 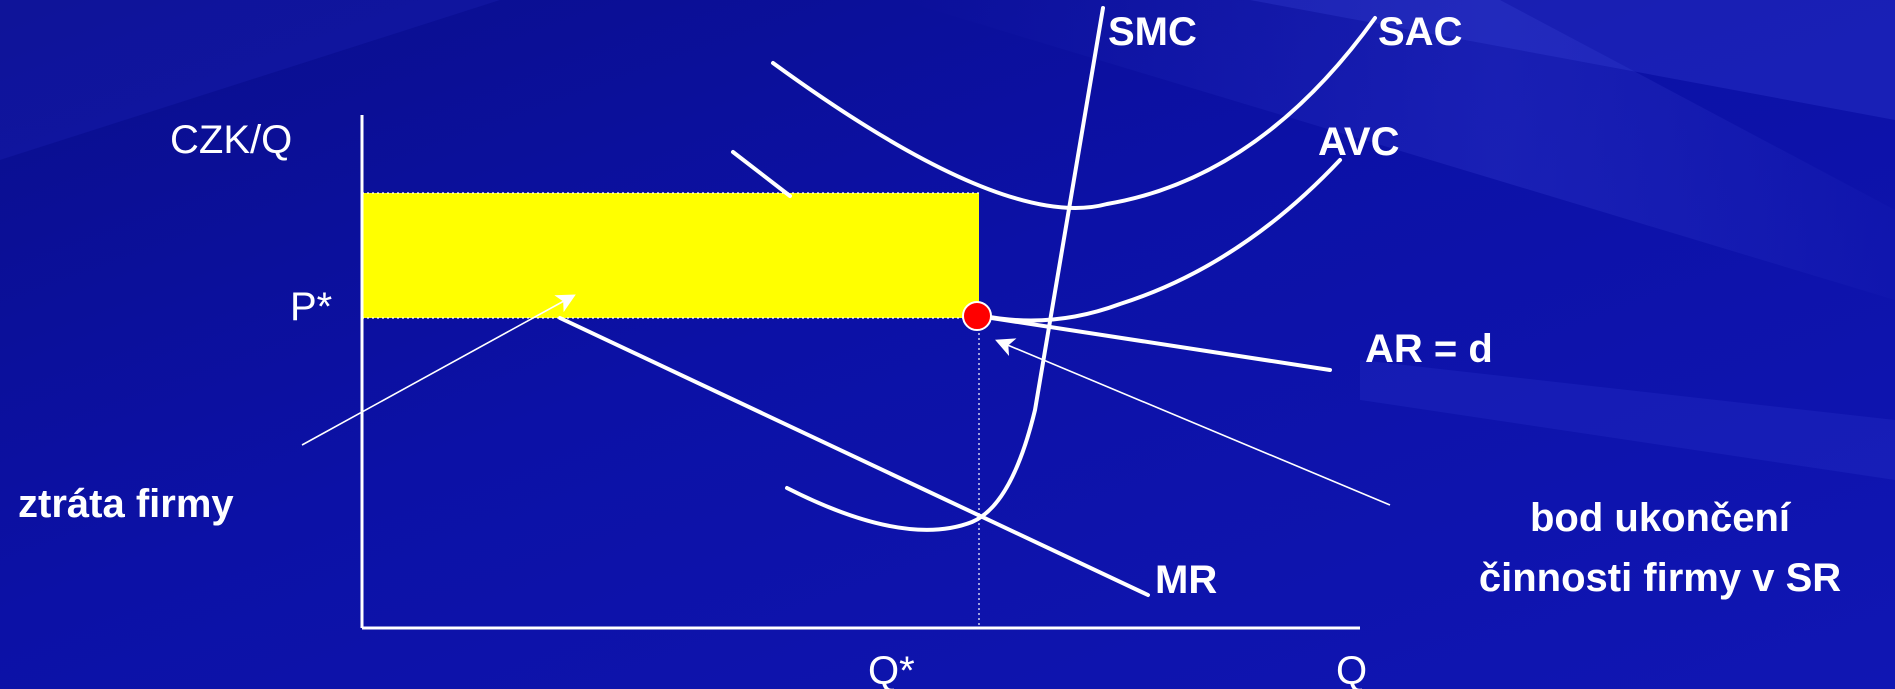 What do you see at coordinates (311, 307) in the screenshot?
I see `price-label: P*` at bounding box center [311, 307].